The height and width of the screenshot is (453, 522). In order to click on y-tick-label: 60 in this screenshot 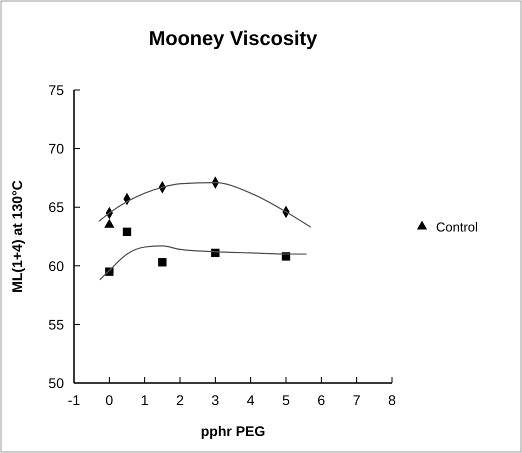, I will do `click(56, 266)`.